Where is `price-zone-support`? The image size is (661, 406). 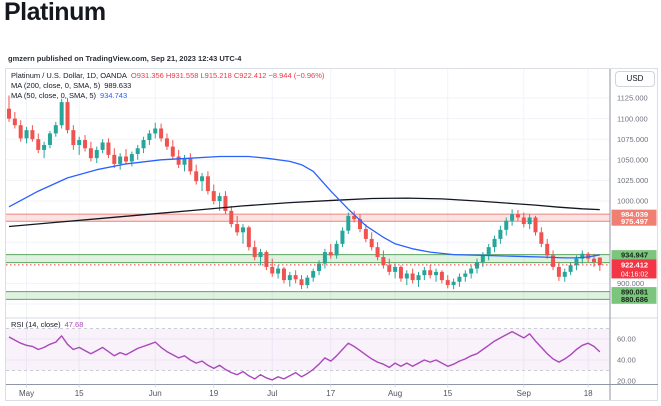 price-zone-support is located at coordinates (308, 295).